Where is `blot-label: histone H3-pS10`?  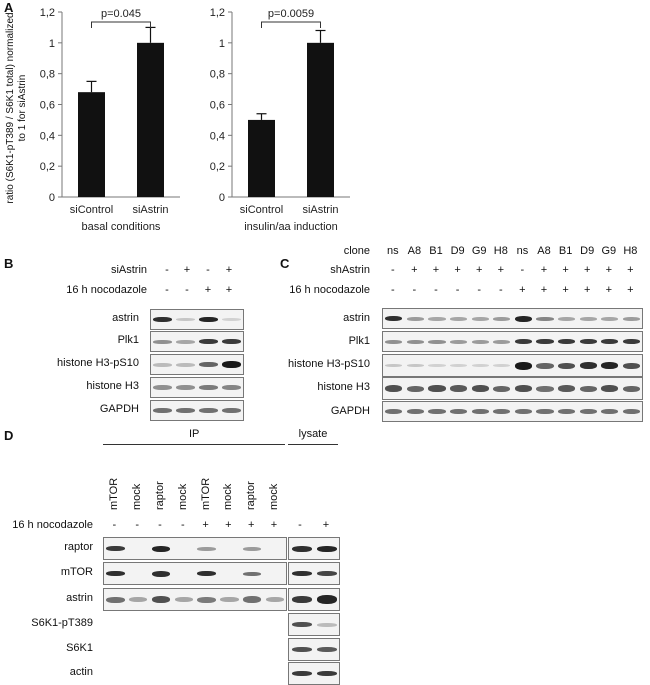 blot-label: histone H3-pS10 is located at coordinates (329, 364).